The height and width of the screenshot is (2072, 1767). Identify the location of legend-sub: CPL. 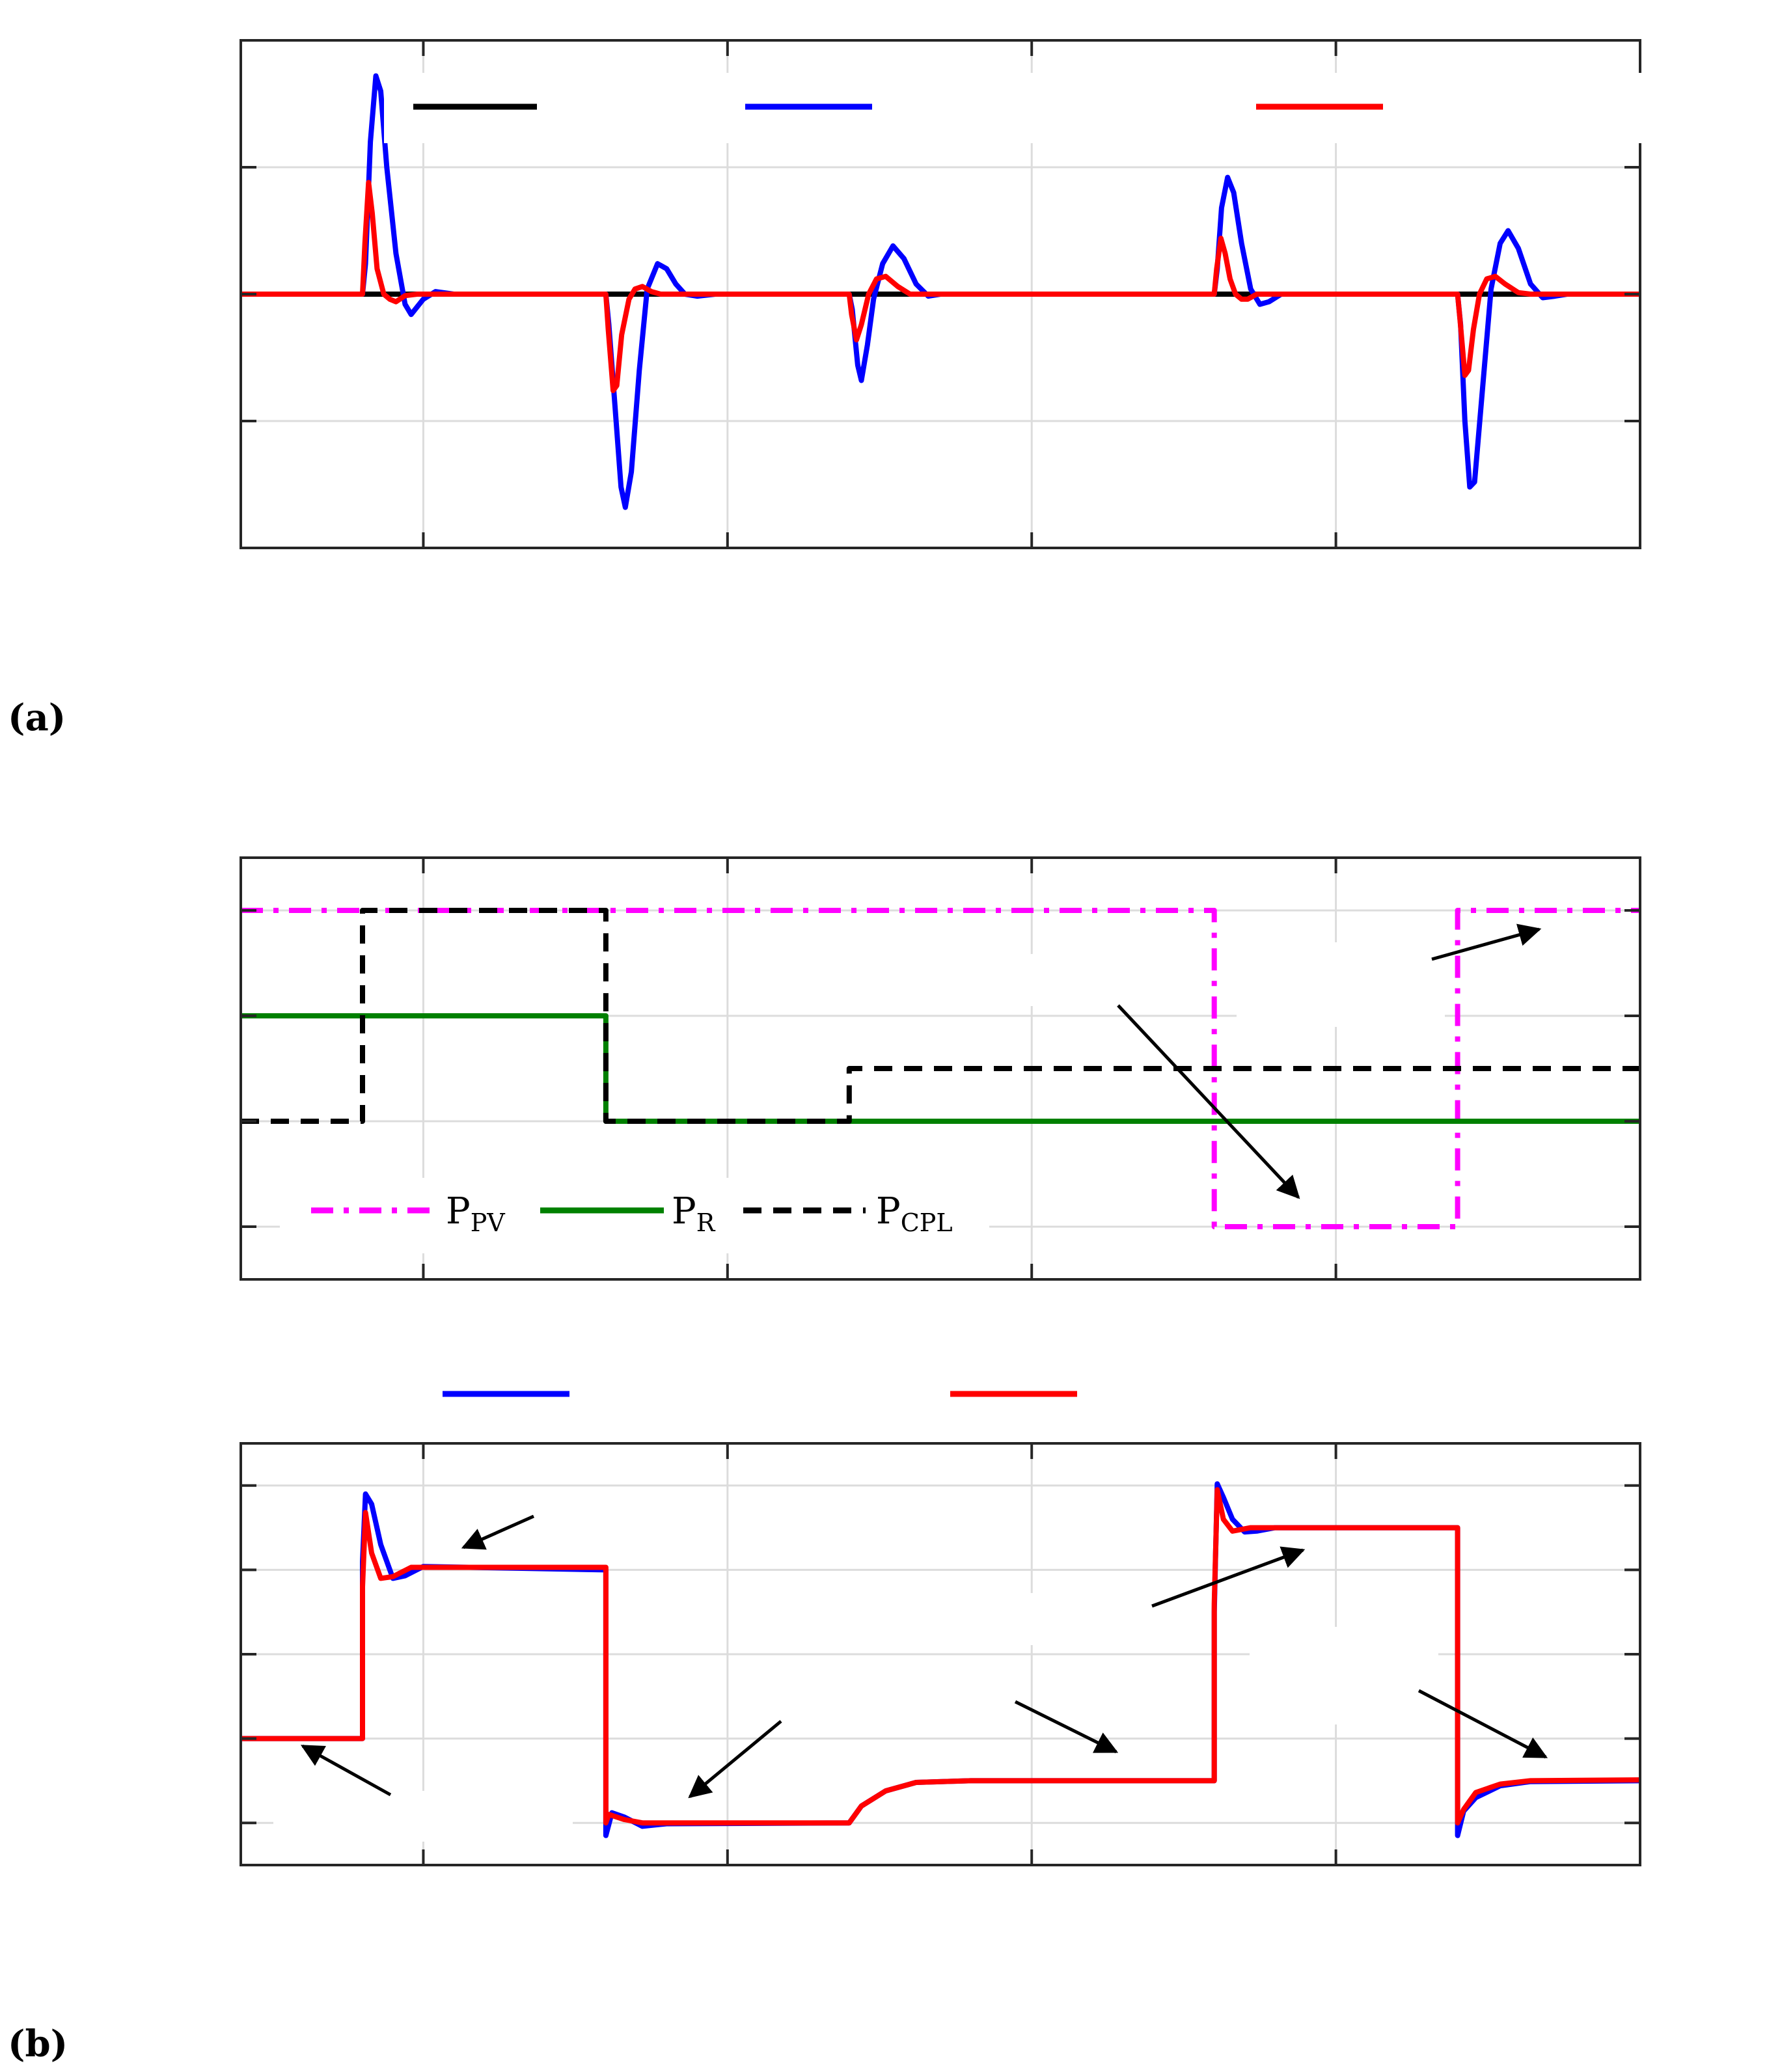
(927, 1222).